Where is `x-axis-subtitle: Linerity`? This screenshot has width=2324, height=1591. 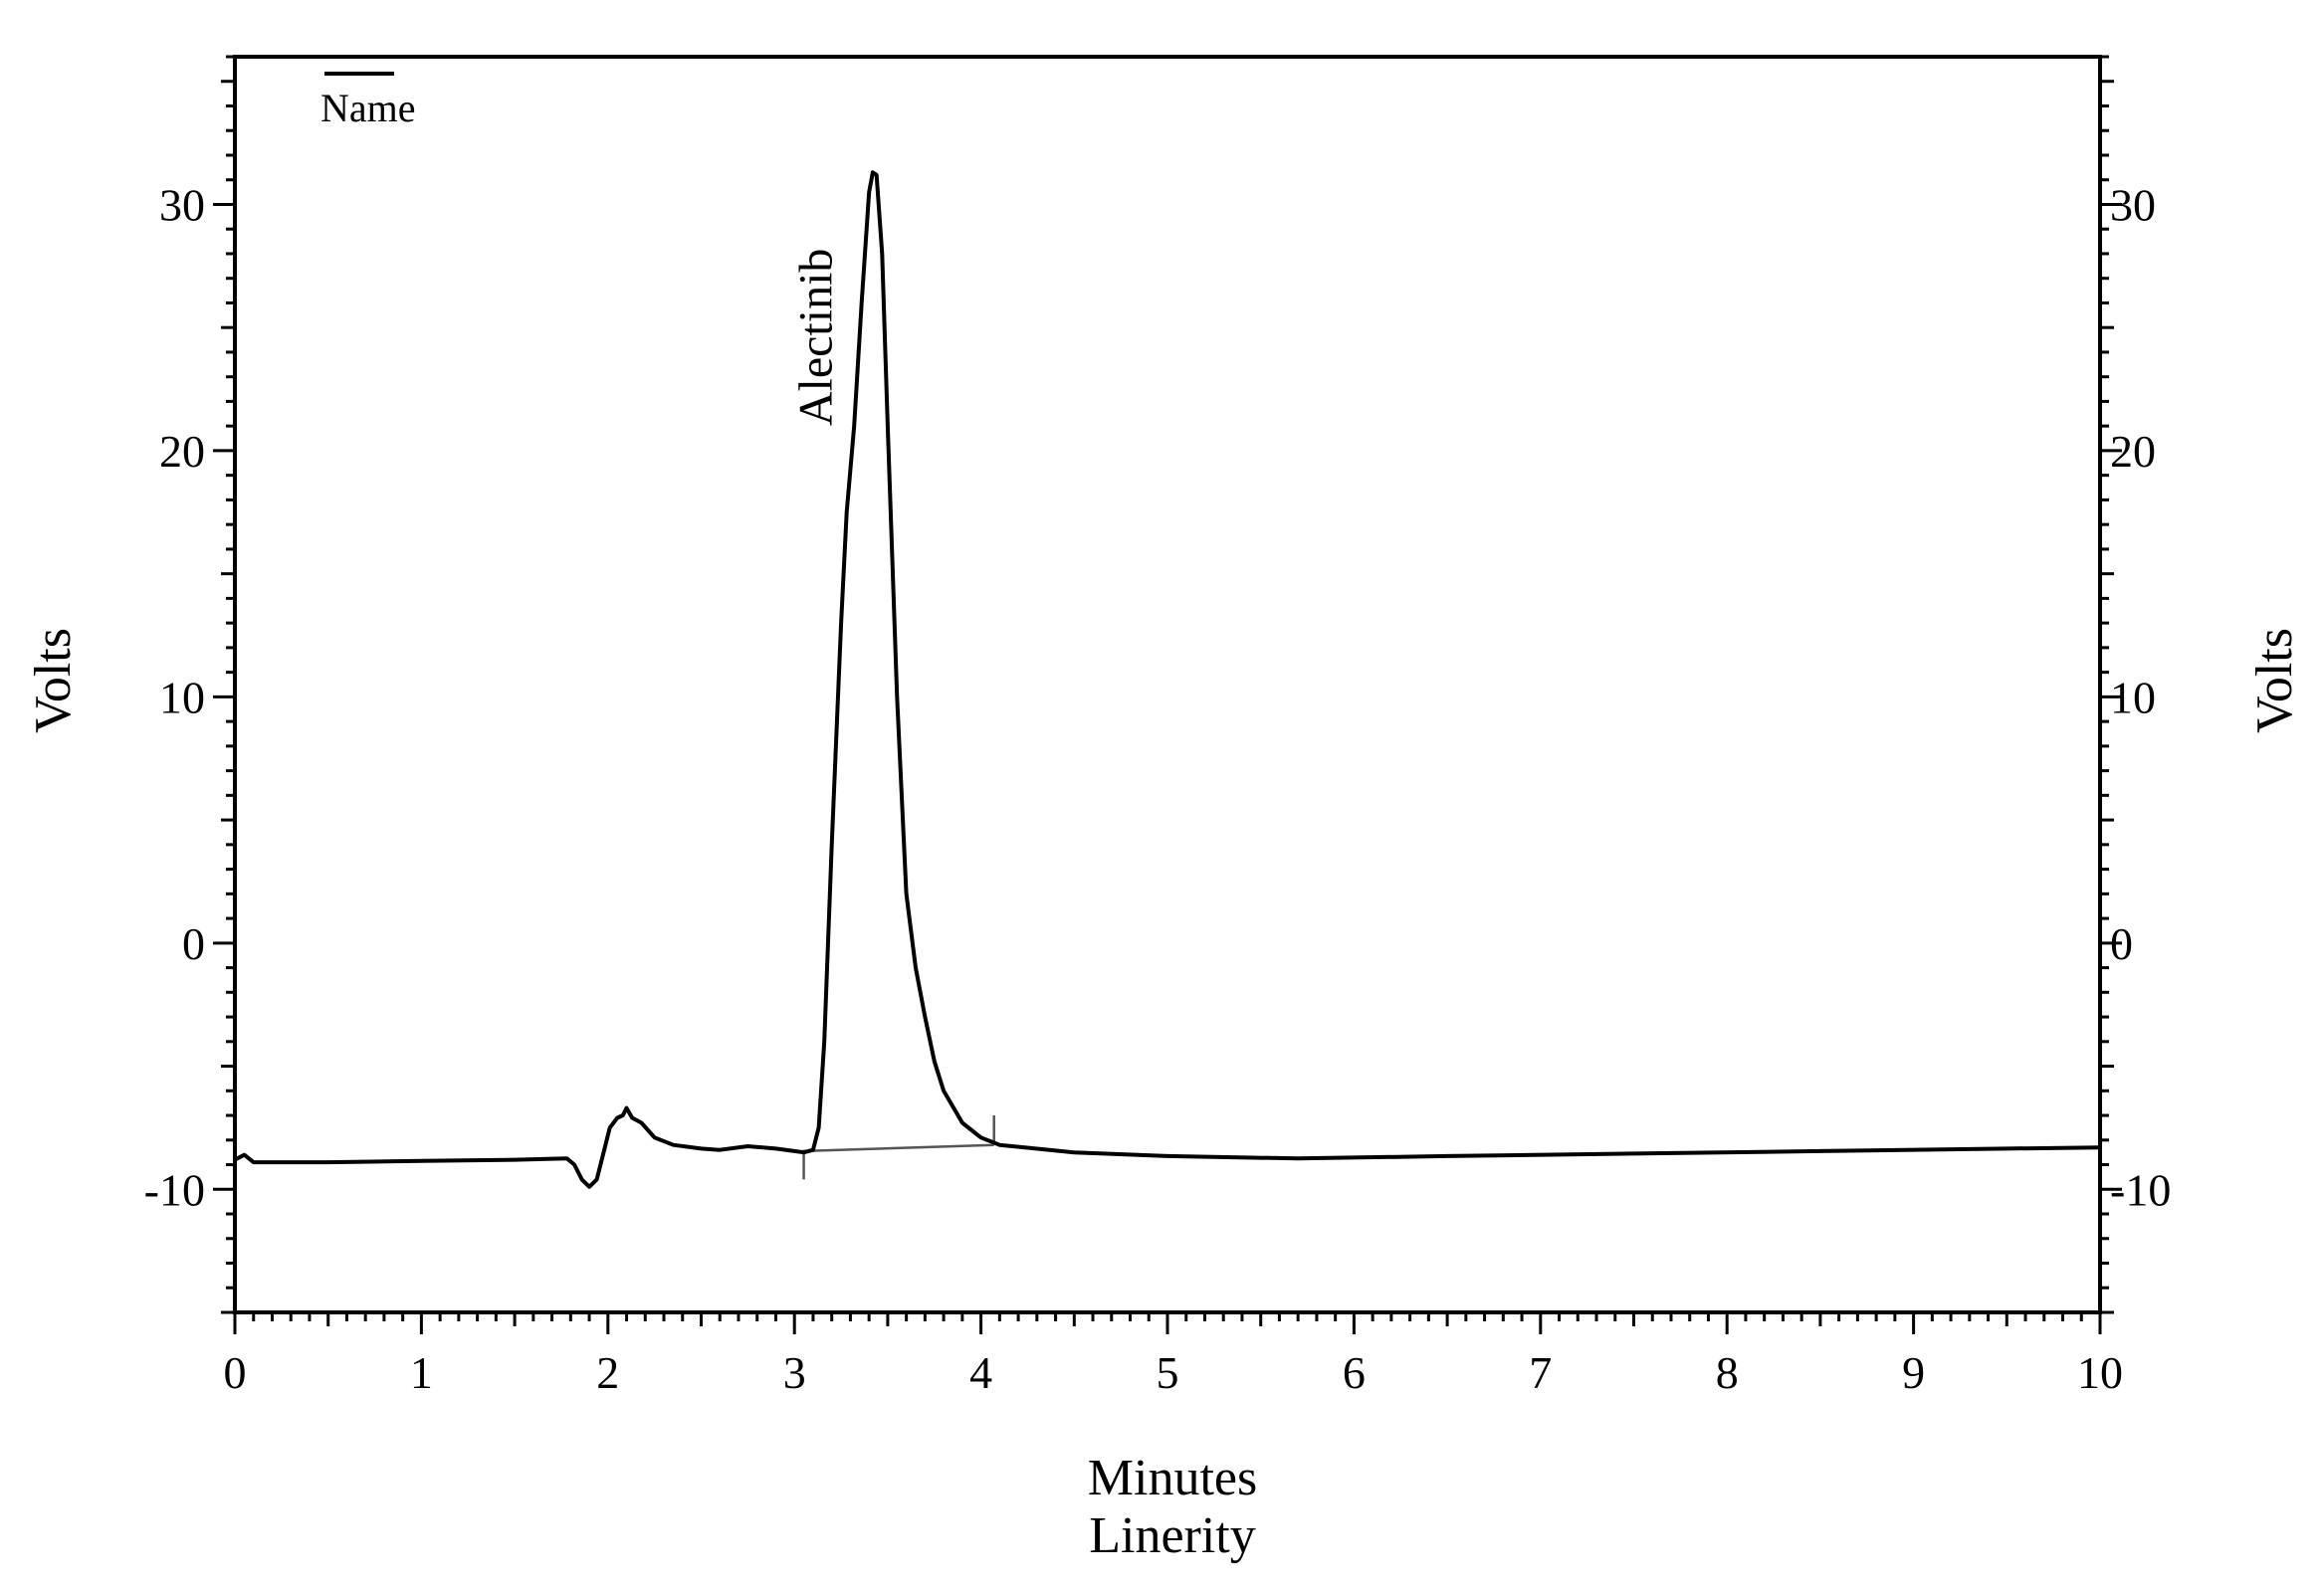 x-axis-subtitle: Linerity is located at coordinates (1172, 1535).